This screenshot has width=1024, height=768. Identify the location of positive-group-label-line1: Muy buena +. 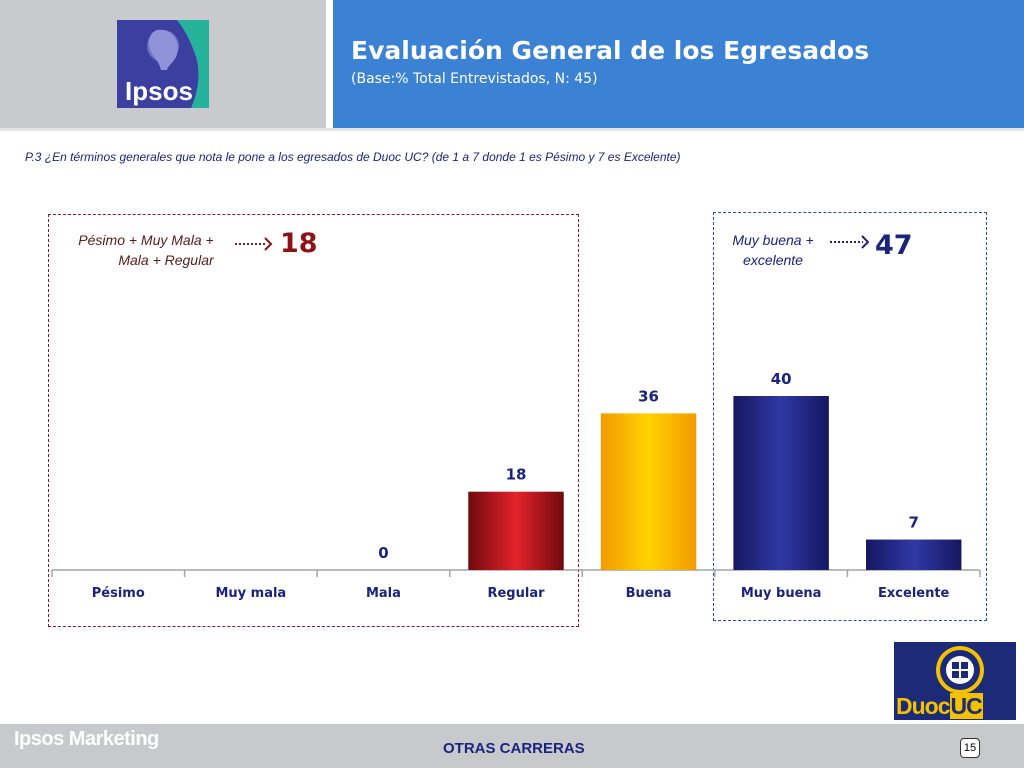
(773, 240).